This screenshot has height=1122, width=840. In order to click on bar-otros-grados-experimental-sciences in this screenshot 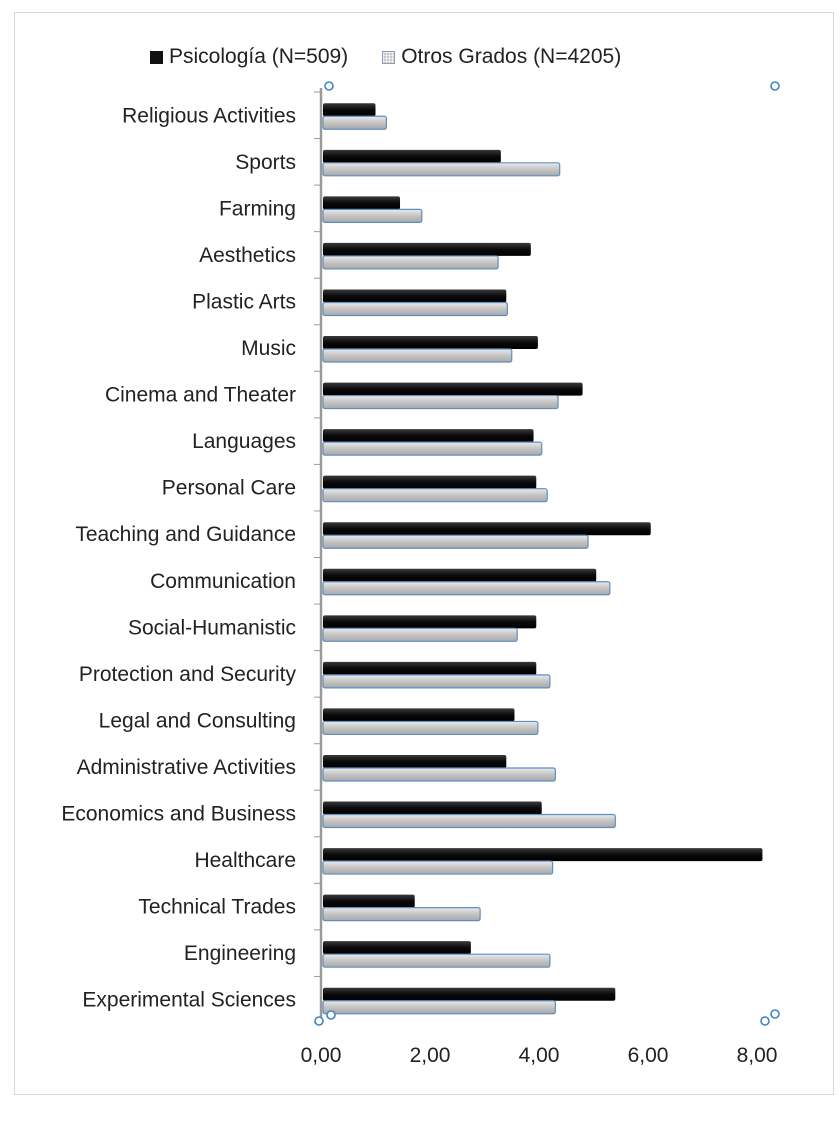, I will do `click(439, 1007)`.